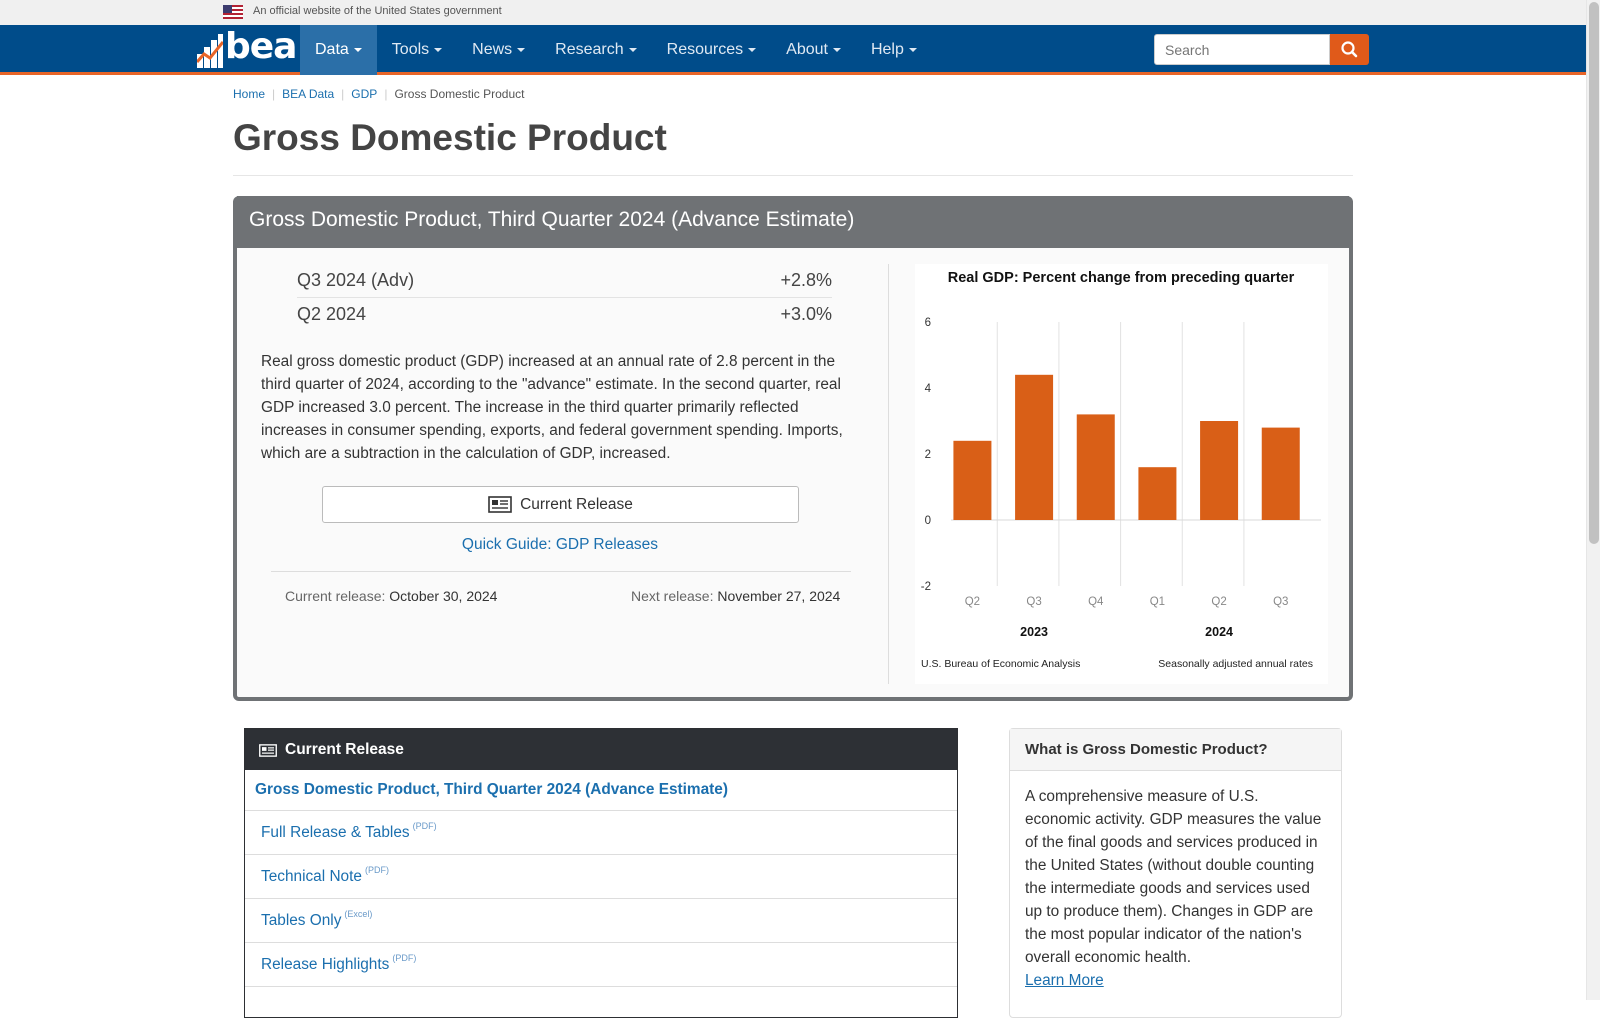  Describe the element at coordinates (928, 455) in the screenshot. I see `chart-y-tick-label: 2` at that location.